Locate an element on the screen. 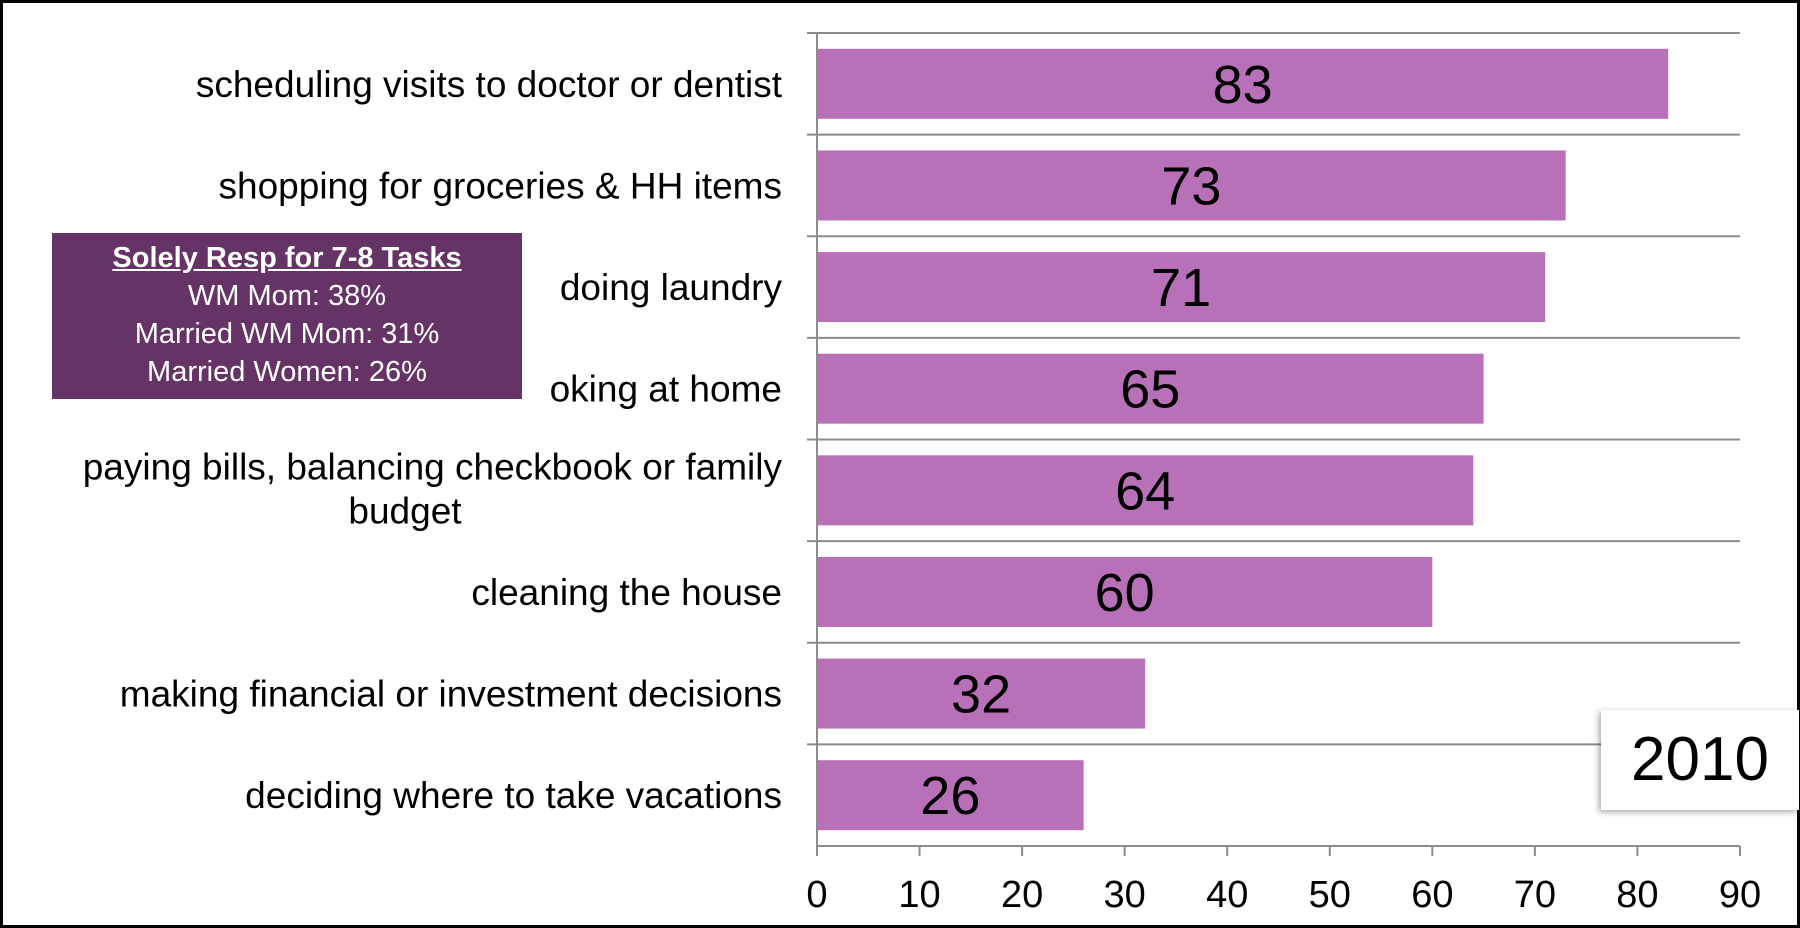  annotation-line: Married Women: 26% is located at coordinates (287, 372).